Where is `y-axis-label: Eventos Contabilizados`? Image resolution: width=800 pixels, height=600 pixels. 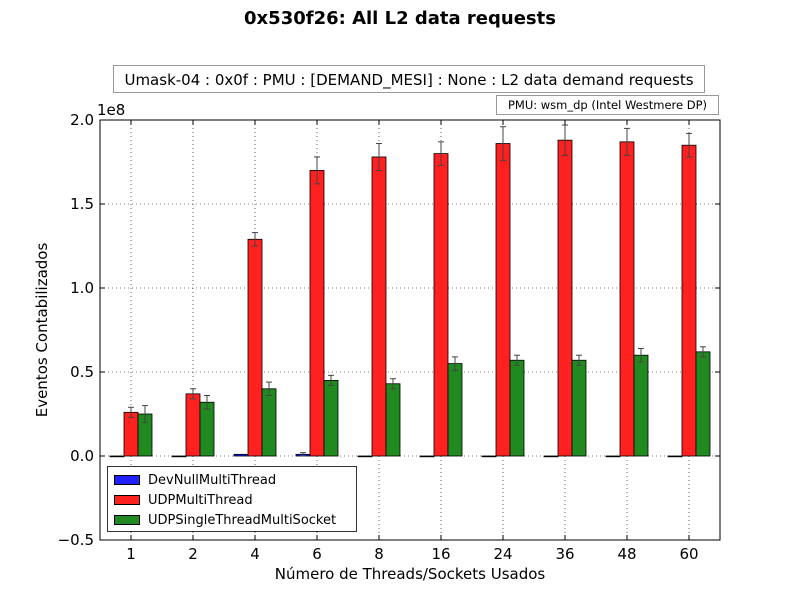 y-axis-label: Eventos Contabilizados is located at coordinates (42, 330).